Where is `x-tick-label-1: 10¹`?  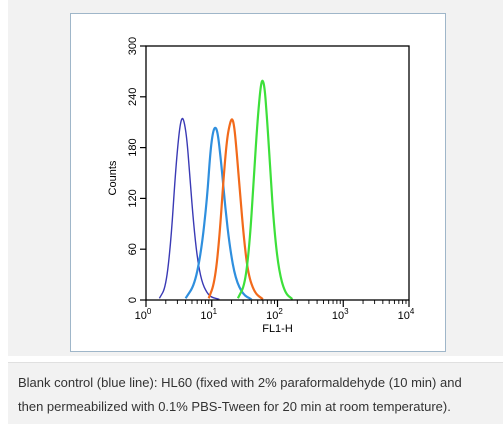 x-tick-label-1: 10¹ is located at coordinates (208, 314).